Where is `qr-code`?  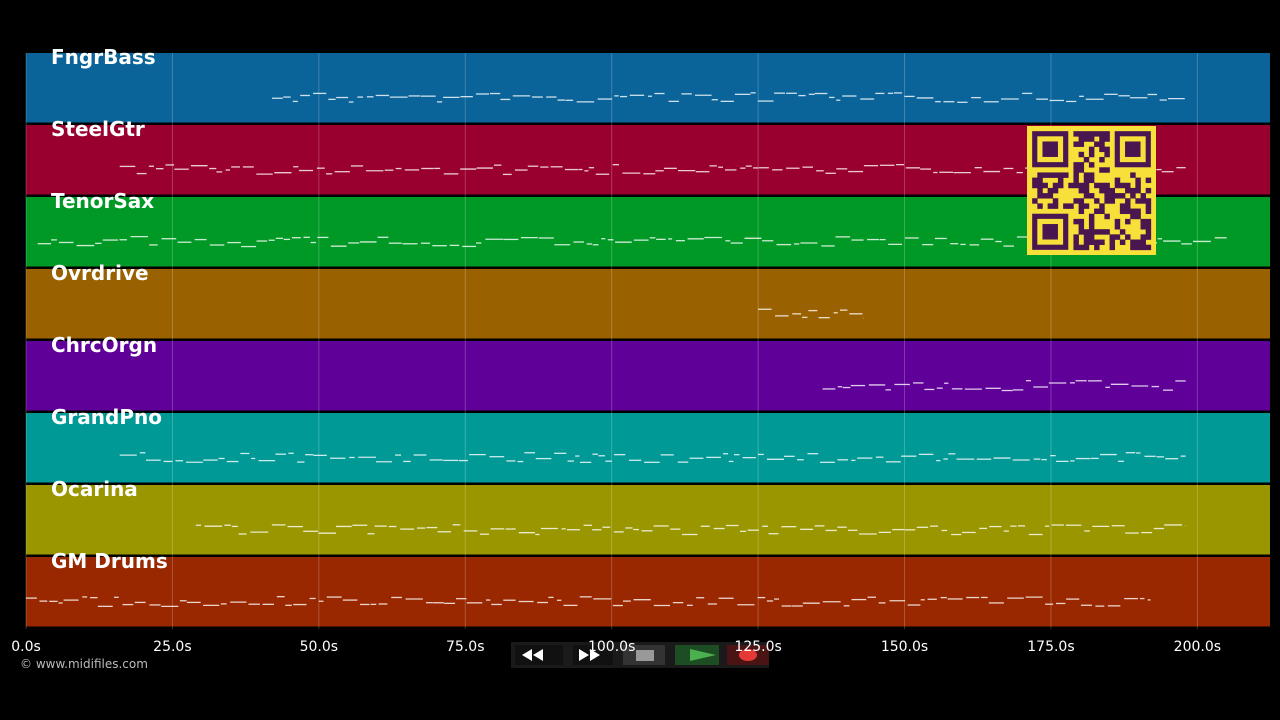
qr-code is located at coordinates (1091, 190).